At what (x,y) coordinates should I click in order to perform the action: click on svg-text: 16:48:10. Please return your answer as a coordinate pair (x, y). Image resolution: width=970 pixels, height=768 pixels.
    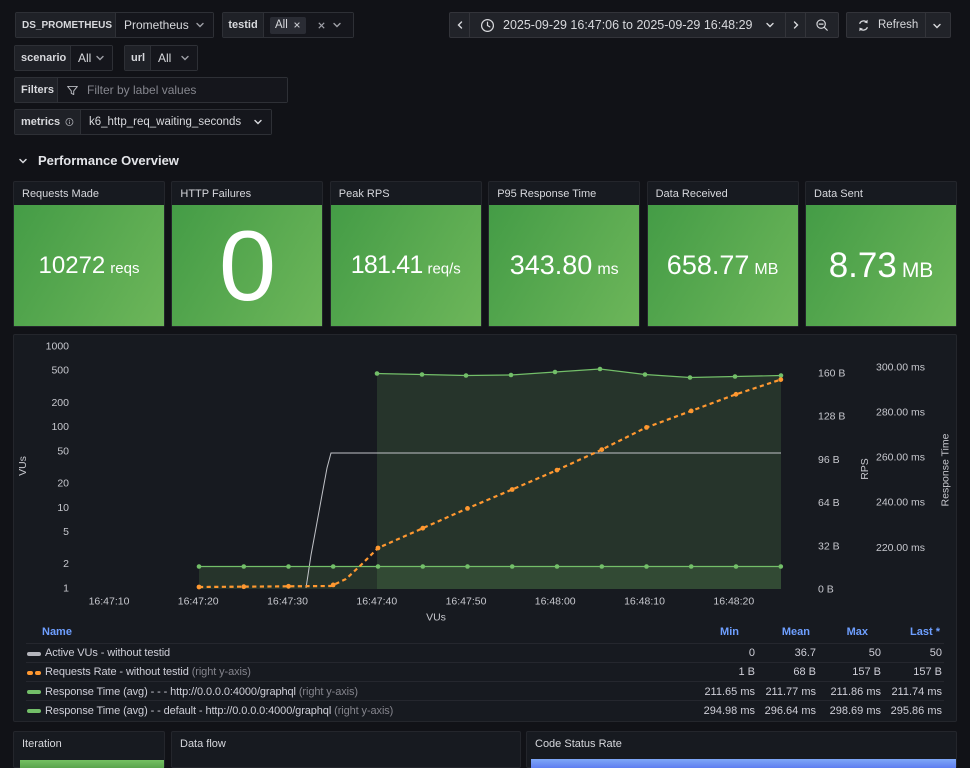
    Looking at the image, I should click on (644, 602).